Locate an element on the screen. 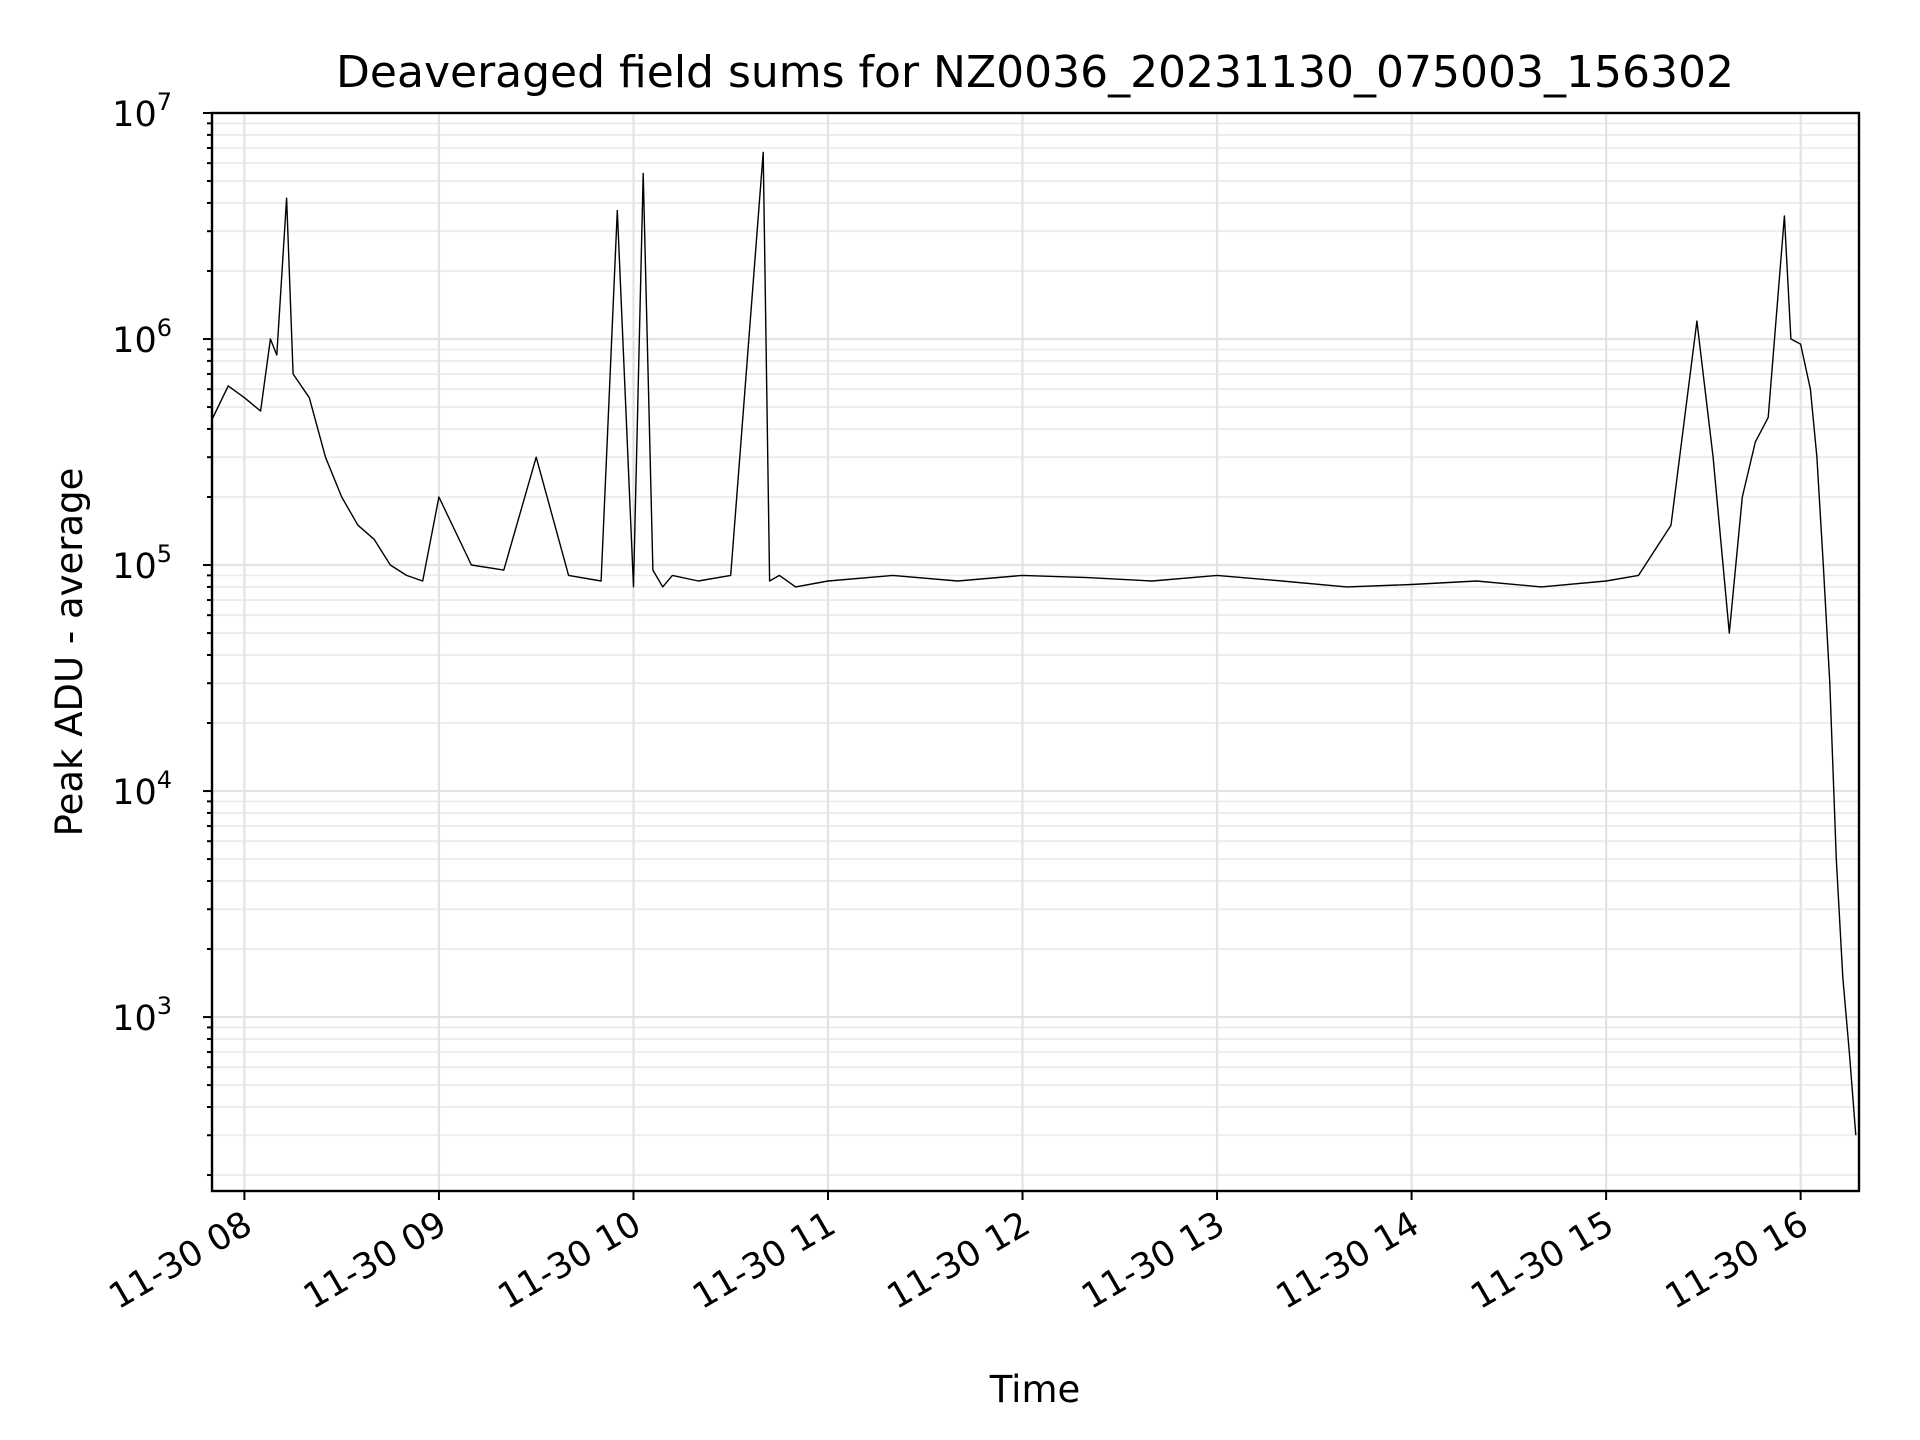 Image resolution: width=1920 pixels, height=1440 pixels. x-tick-label: 11-30 15 is located at coordinates (1542, 1260).